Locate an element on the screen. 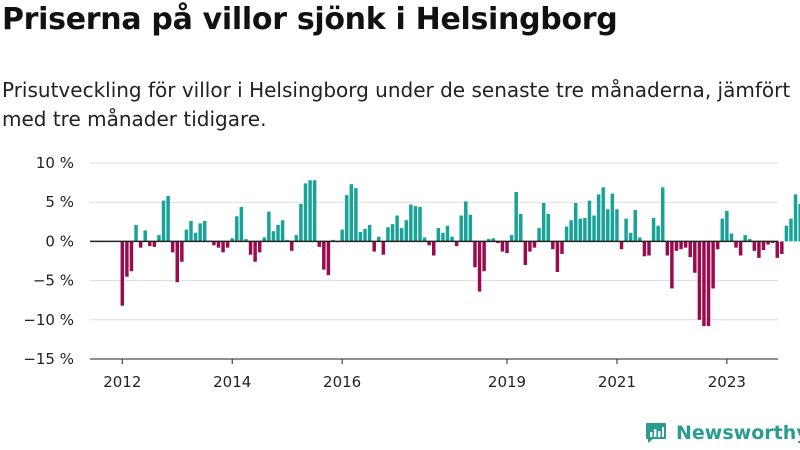 This screenshot has width=800, height=450. x-tick-label: 2021 is located at coordinates (617, 382).